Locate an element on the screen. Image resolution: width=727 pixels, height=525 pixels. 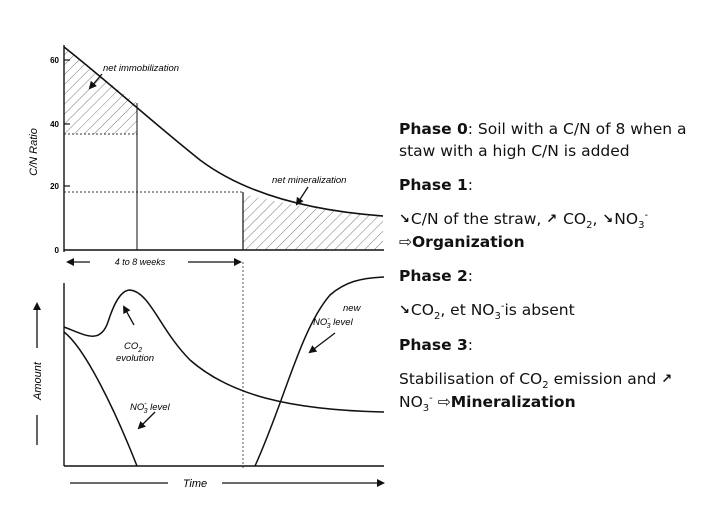
top-y-ticks is located at coordinates (67, 123).